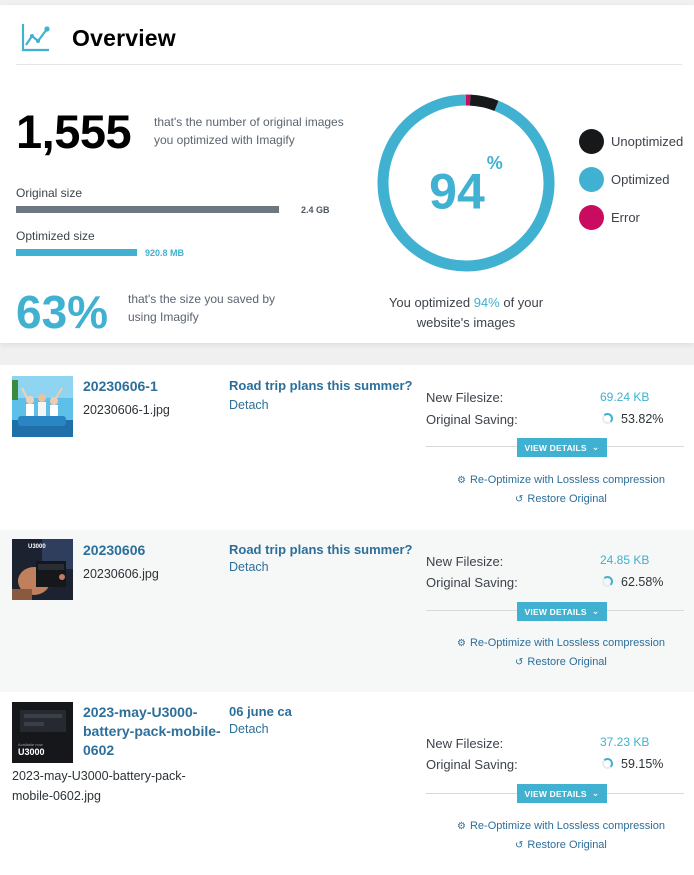  What do you see at coordinates (625, 560) in the screenshot?
I see `new-filesize-value: 24.85 KB` at bounding box center [625, 560].